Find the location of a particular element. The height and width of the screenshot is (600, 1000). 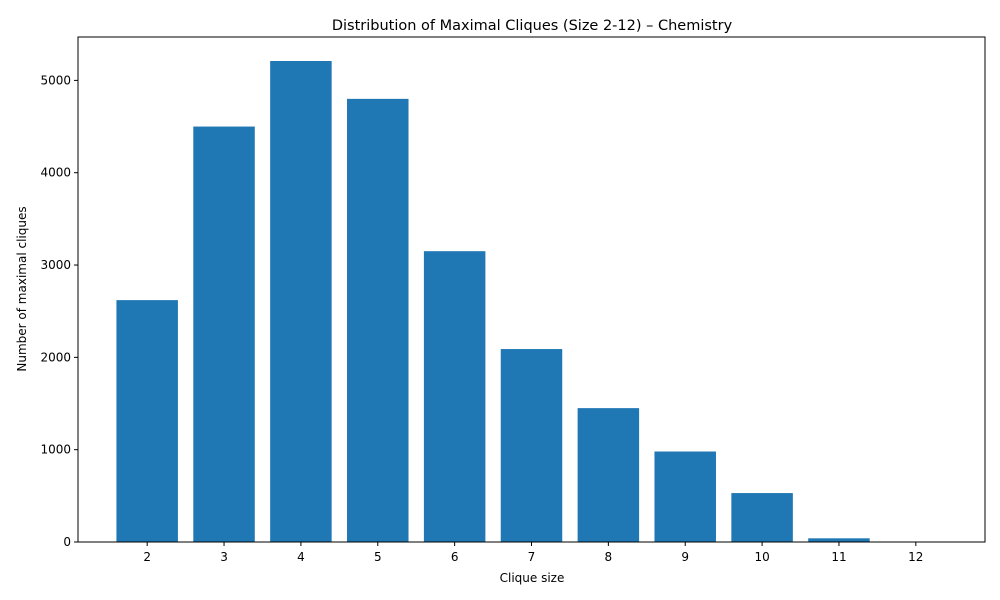

x-tick-label: 6 is located at coordinates (455, 557).